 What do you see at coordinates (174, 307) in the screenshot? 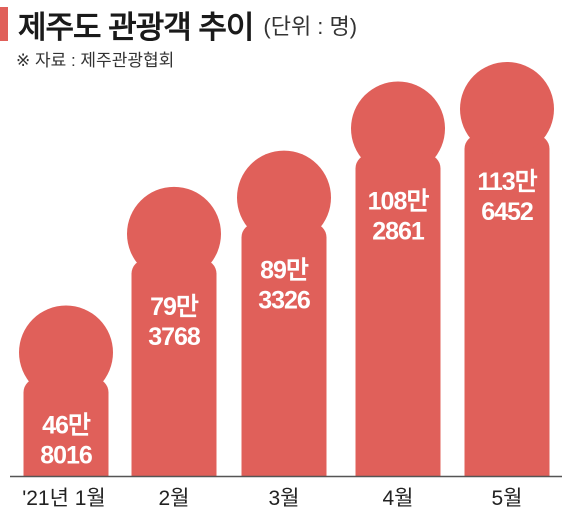
I see `bar-data-label: 79만` at bounding box center [174, 307].